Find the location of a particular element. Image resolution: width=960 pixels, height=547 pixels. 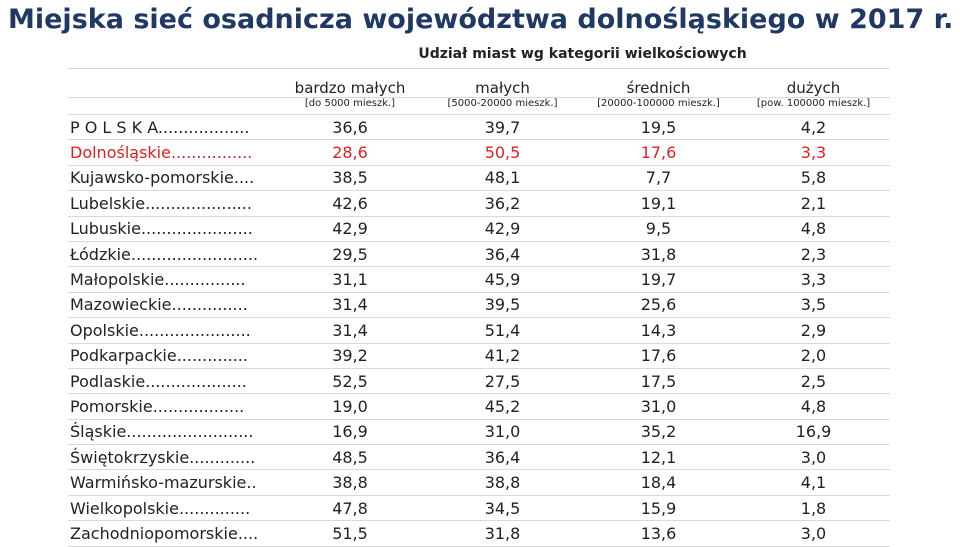

cell-value: 7,7 is located at coordinates (658, 178).